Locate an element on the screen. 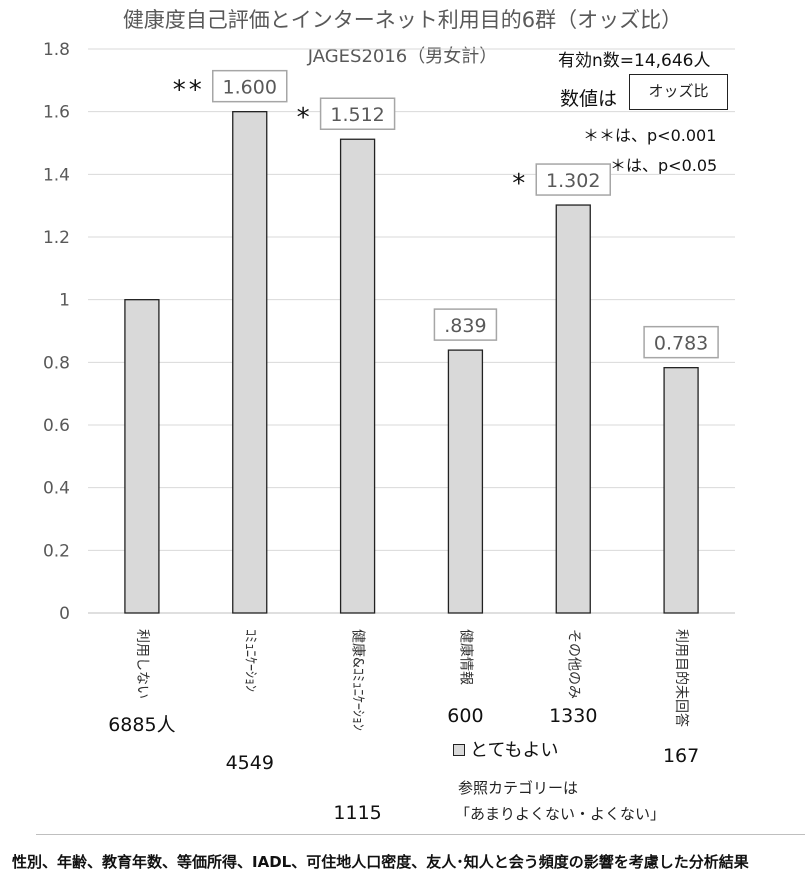  data-label: 0.783 is located at coordinates (681, 344).